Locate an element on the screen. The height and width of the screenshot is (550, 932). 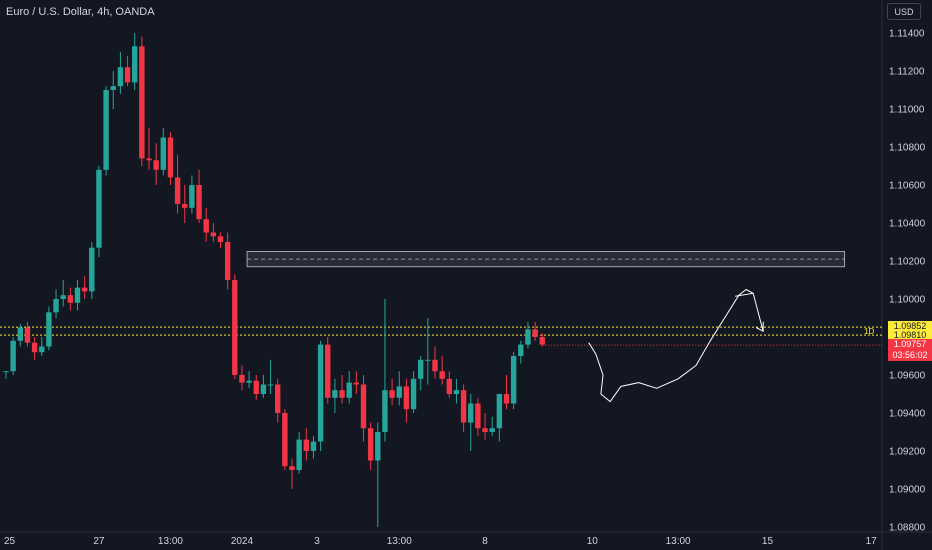
price-tick-label: 1.09200 is located at coordinates (907, 452).